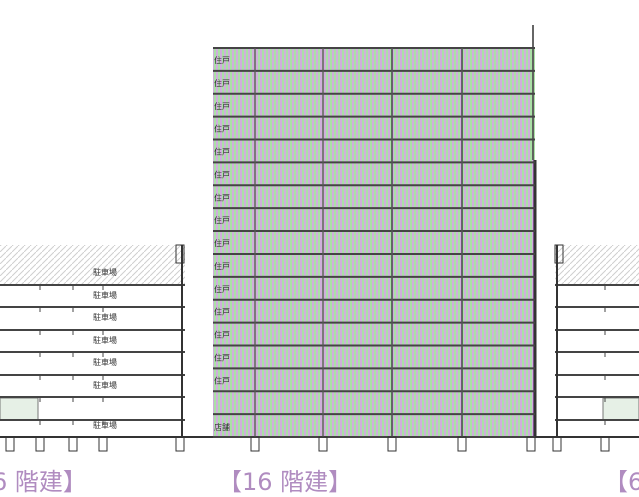 Image resolution: width=639 pixels, height=497 pixels. I want to click on right-building, so click(596, 332).